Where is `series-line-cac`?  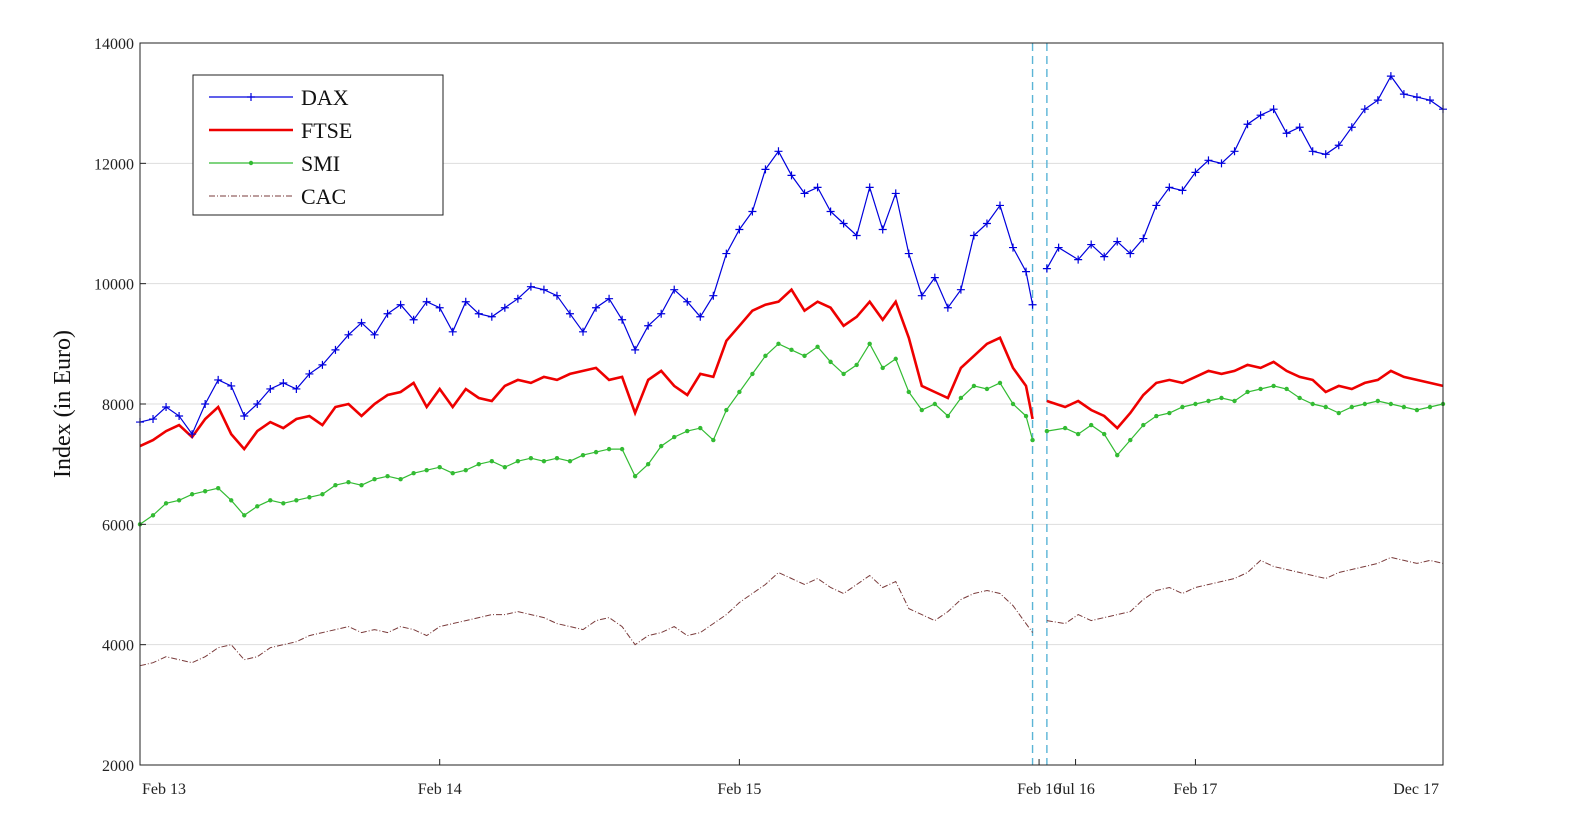 series-line-cac is located at coordinates (586, 619).